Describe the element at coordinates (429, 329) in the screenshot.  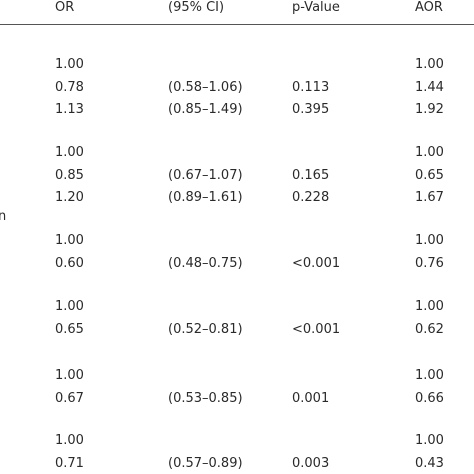
I see `table-cell: 0.62` at that location.